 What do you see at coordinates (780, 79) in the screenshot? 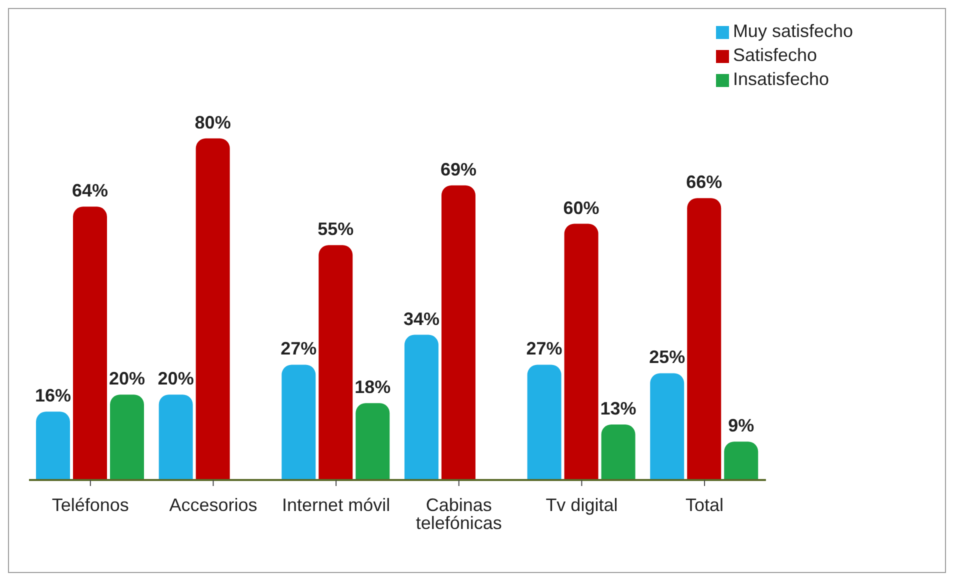
I see `legend-label: Insatisfecho` at bounding box center [780, 79].